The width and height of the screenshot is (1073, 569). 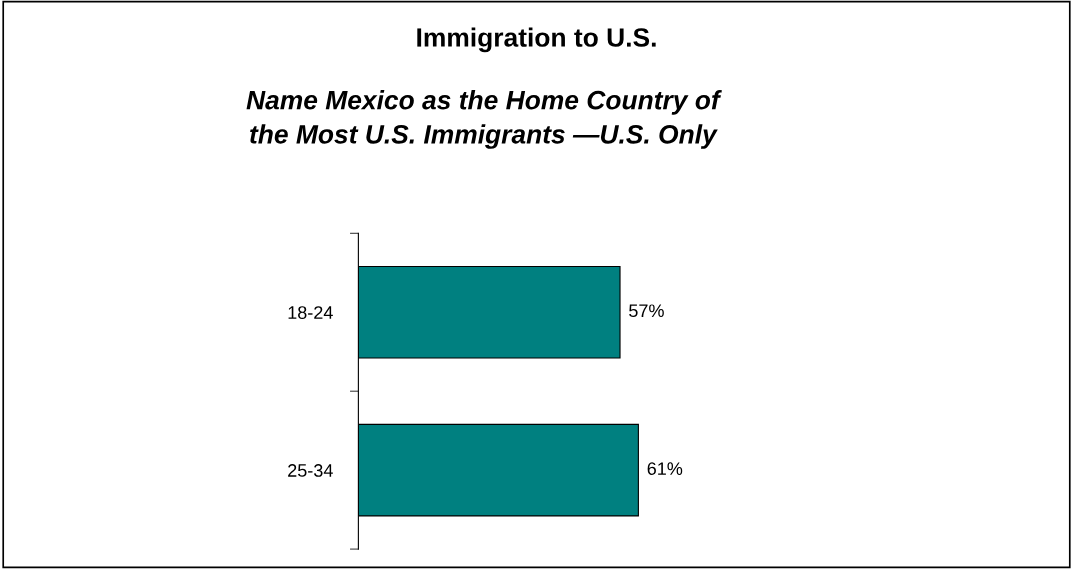 What do you see at coordinates (310, 470) in the screenshot?
I see `y-tick-label: 25-34` at bounding box center [310, 470].